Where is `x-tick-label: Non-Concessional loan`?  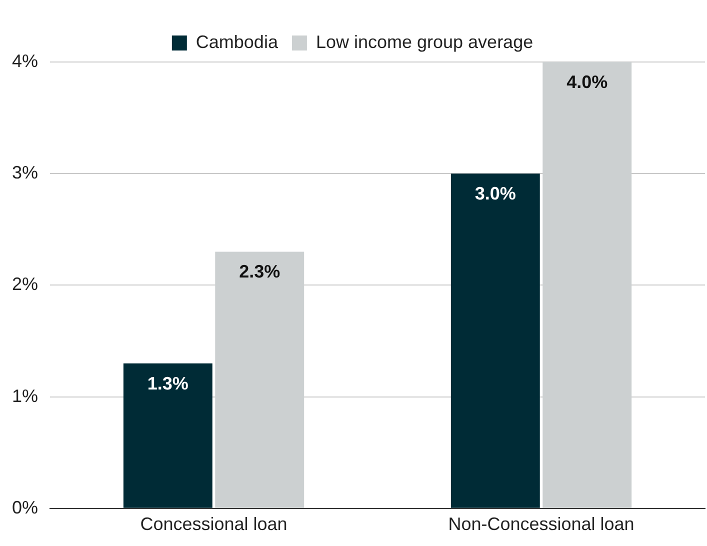 x-tick-label: Non-Concessional loan is located at coordinates (541, 524).